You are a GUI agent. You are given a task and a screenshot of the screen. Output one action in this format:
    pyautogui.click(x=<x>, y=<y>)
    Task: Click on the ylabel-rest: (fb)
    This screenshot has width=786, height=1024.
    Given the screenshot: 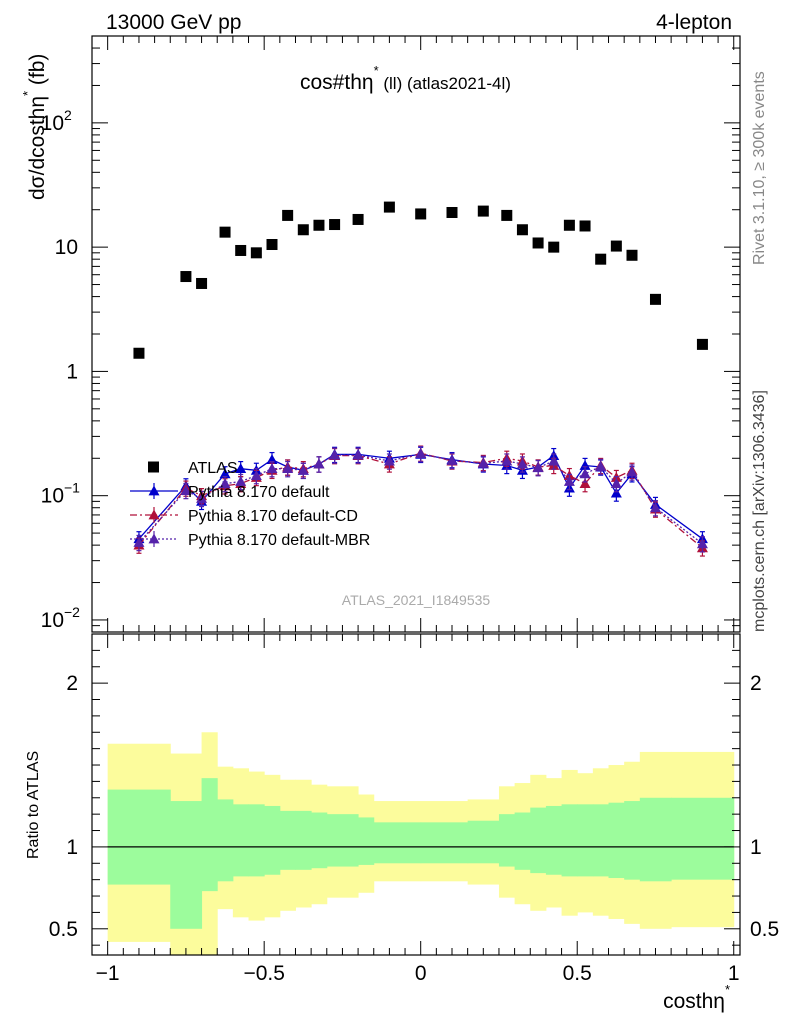 What is the action you would take?
    pyautogui.click(x=37, y=72)
    